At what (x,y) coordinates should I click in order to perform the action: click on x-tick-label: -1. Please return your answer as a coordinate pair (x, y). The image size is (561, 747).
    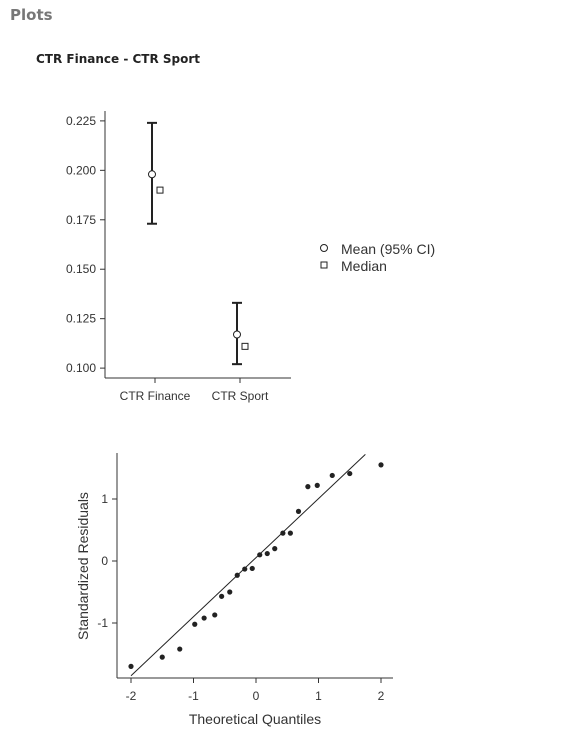
    Looking at the image, I should click on (193, 696).